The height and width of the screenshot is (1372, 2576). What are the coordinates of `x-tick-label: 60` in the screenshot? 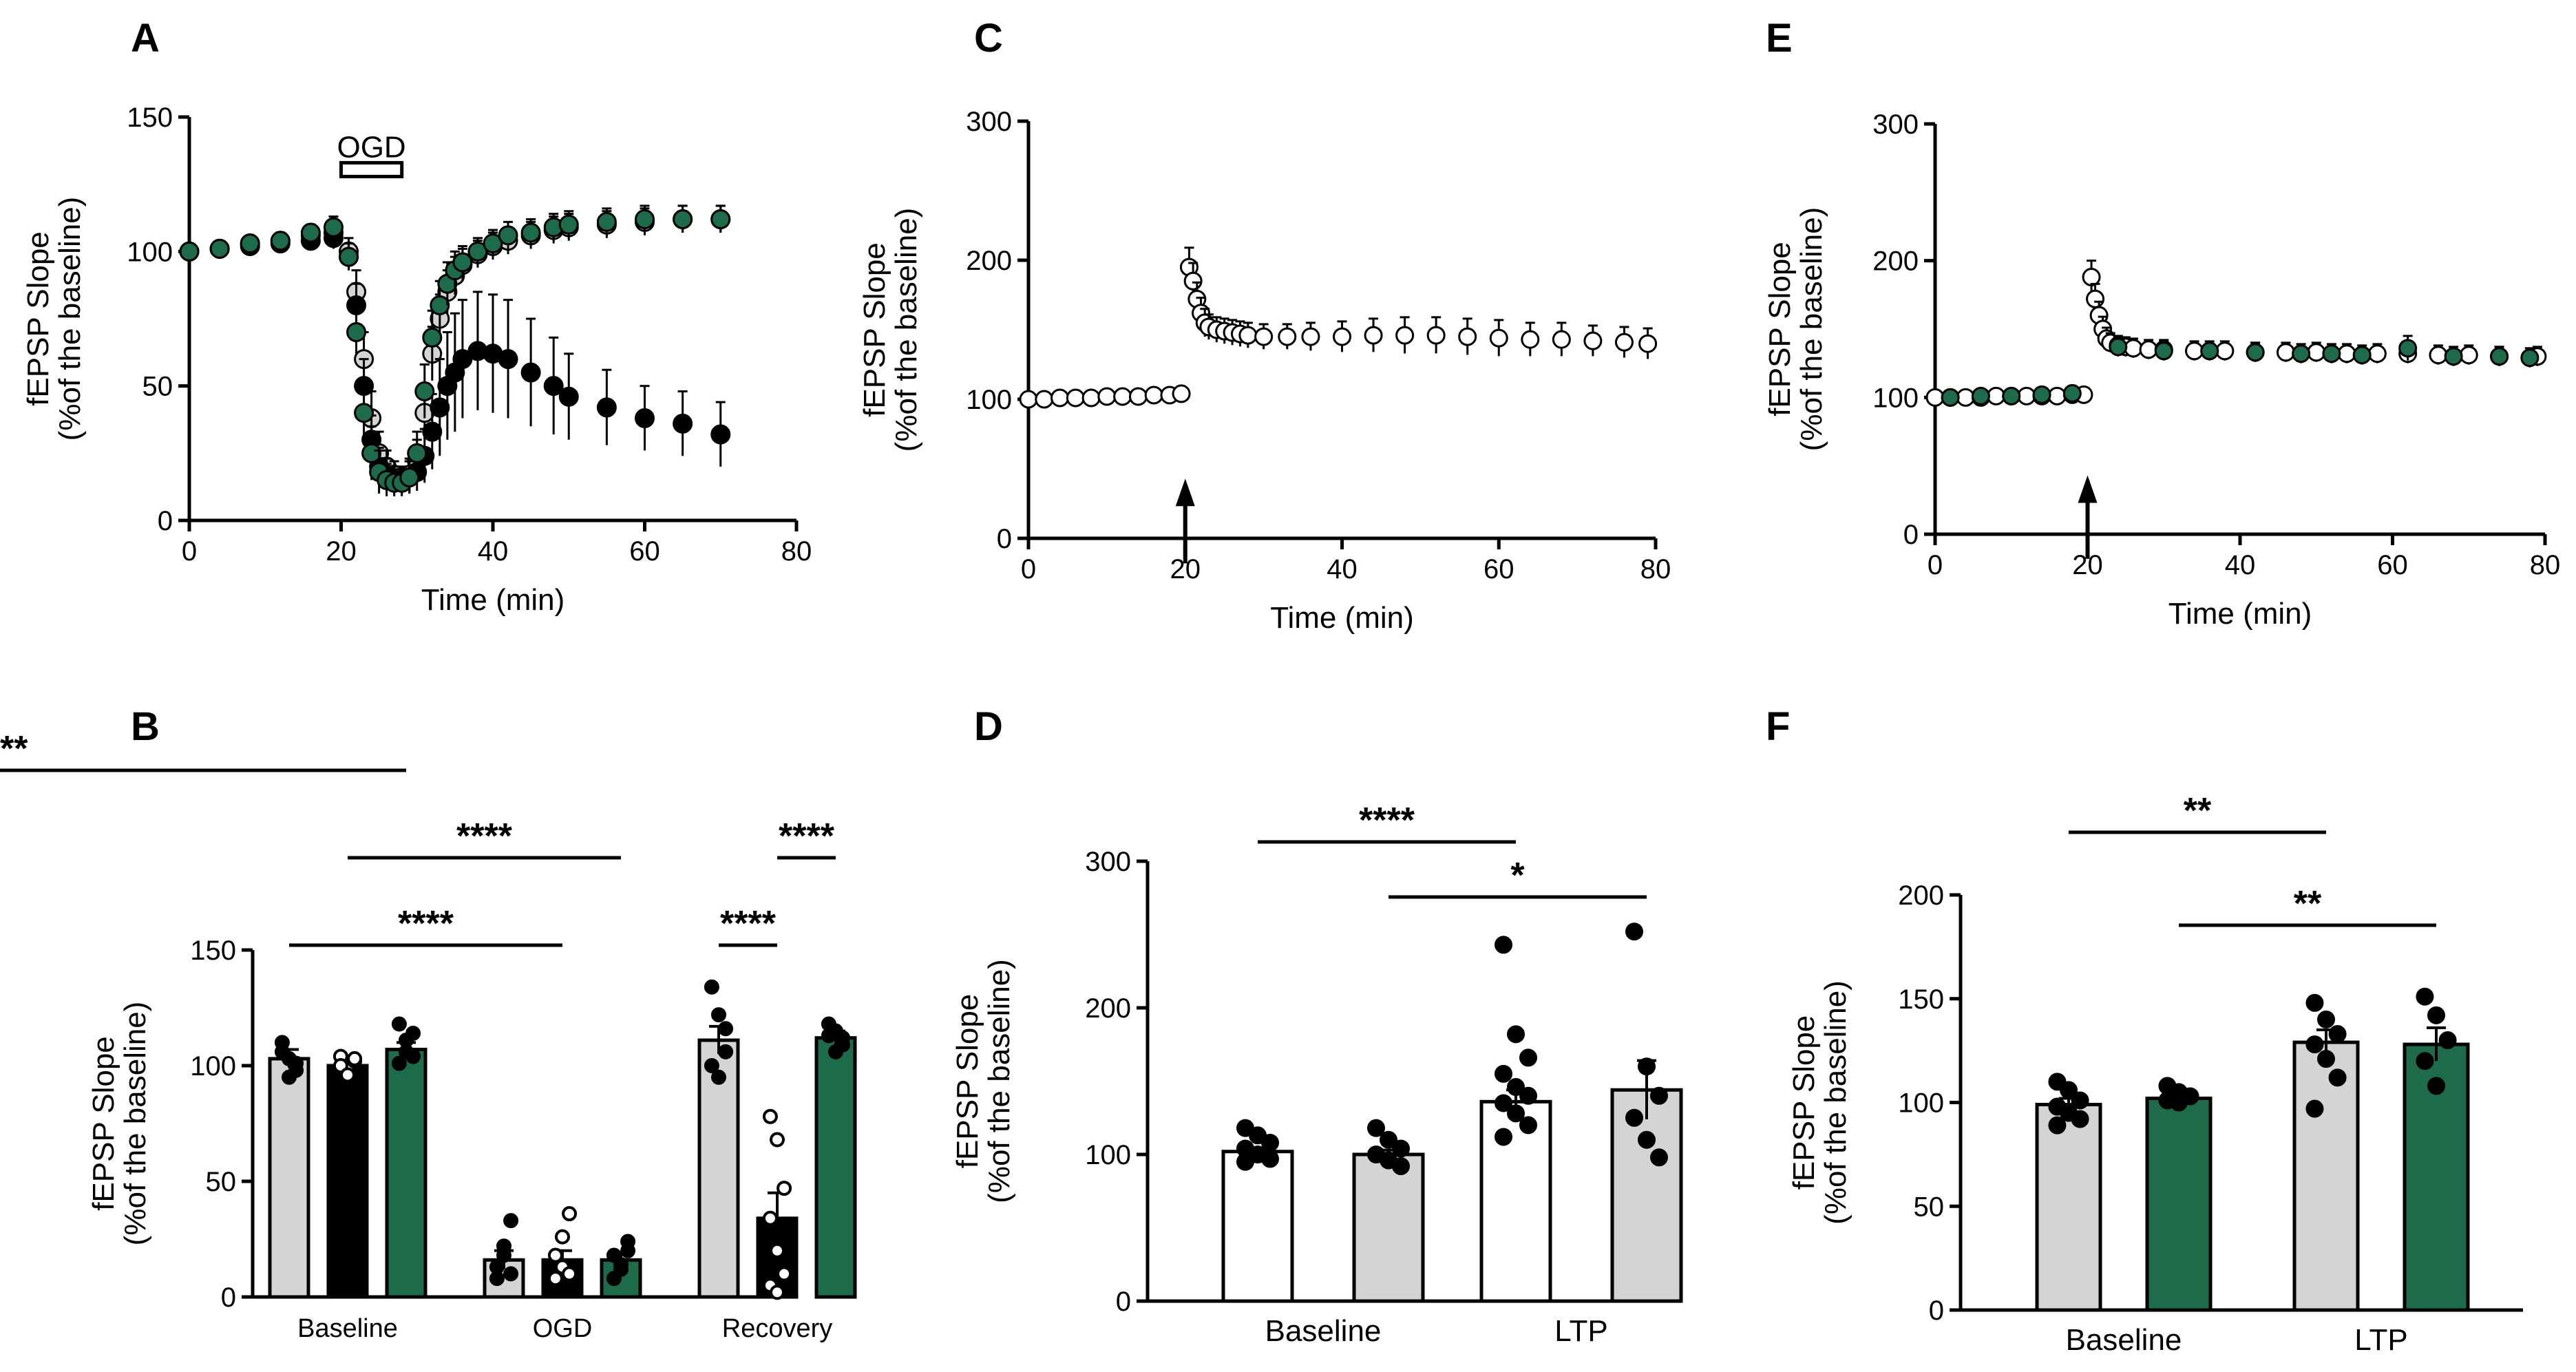 It's located at (645, 551).